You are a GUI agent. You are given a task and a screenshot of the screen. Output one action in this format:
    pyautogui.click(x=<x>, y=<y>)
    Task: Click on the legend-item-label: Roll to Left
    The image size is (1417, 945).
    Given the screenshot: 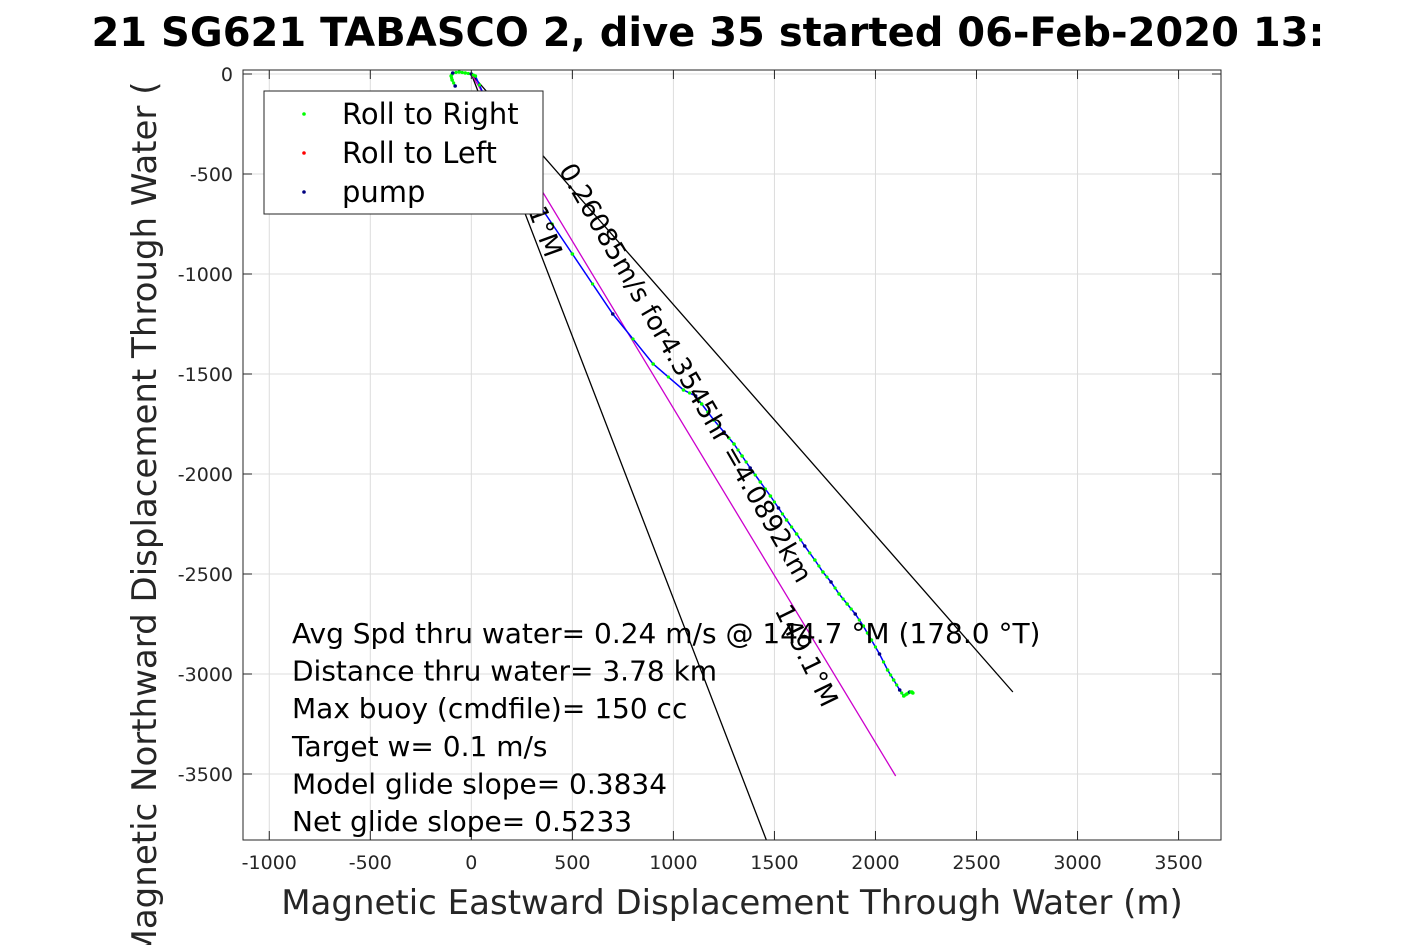 What is the action you would take?
    pyautogui.click(x=419, y=153)
    